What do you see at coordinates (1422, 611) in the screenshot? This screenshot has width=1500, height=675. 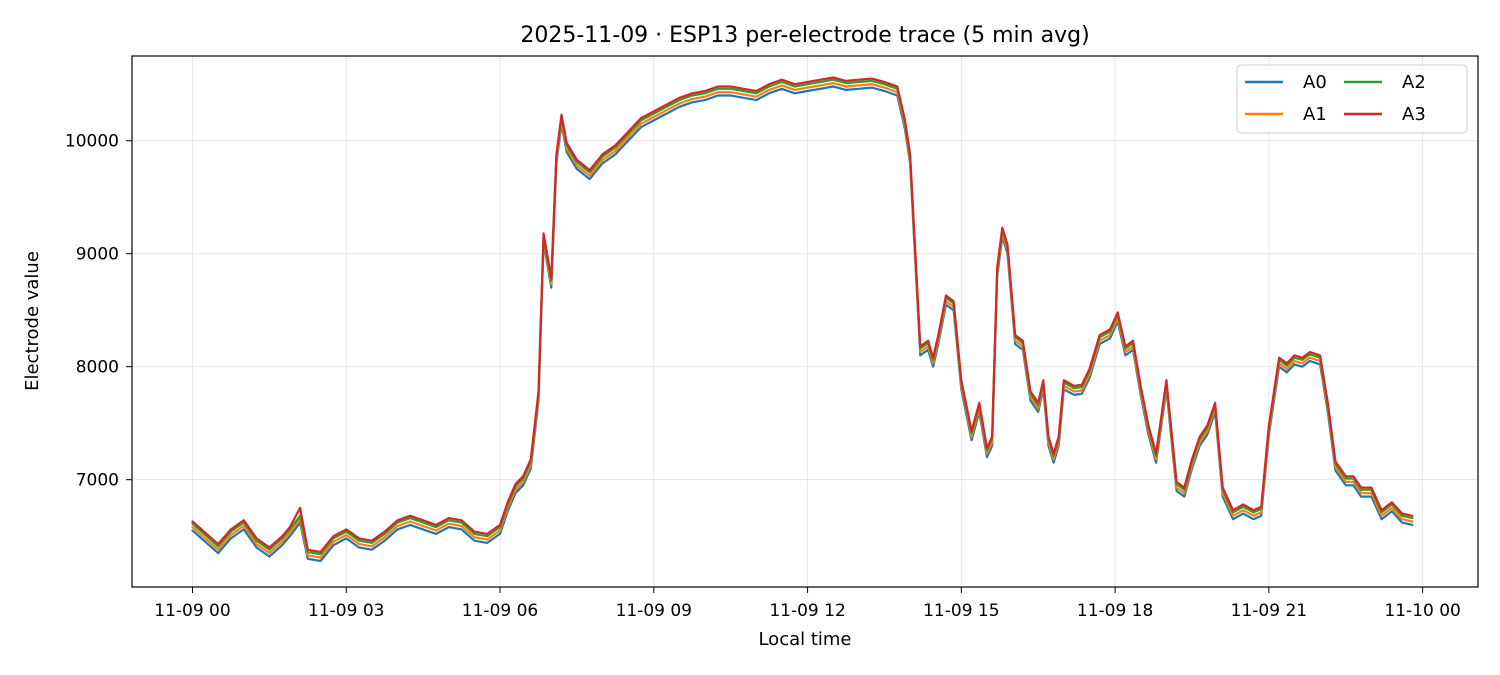 I see `x-tick-label: 11-10 00` at bounding box center [1422, 611].